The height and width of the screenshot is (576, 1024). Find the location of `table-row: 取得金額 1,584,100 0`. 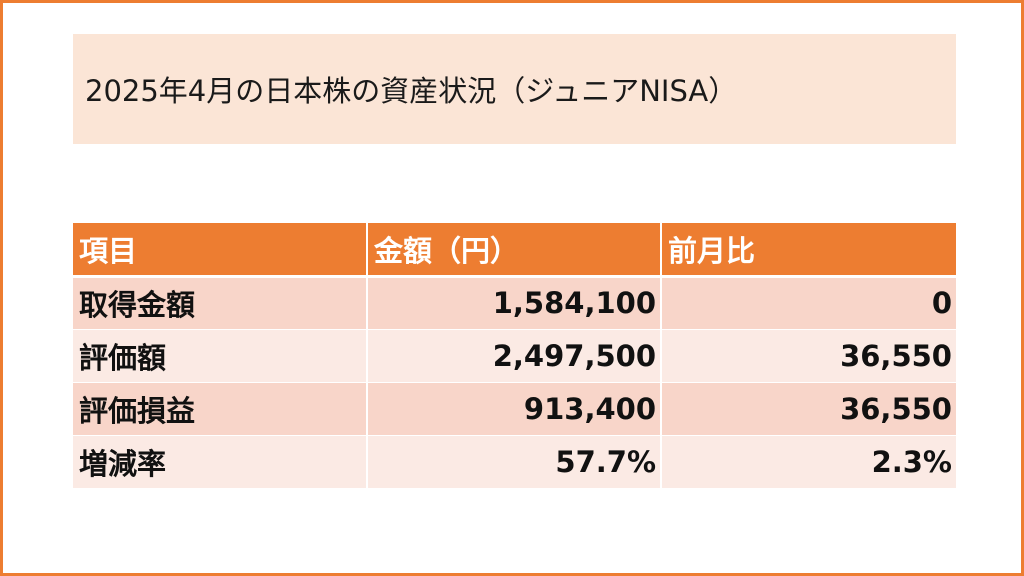

table-row: 取得金額 1,584,100 0 is located at coordinates (514, 302).